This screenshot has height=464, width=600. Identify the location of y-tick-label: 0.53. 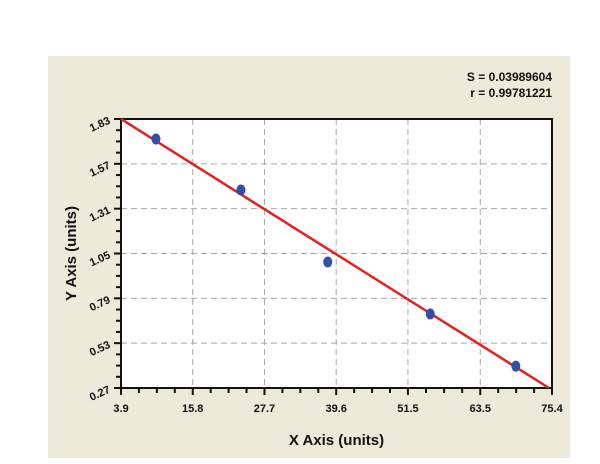
(100, 349).